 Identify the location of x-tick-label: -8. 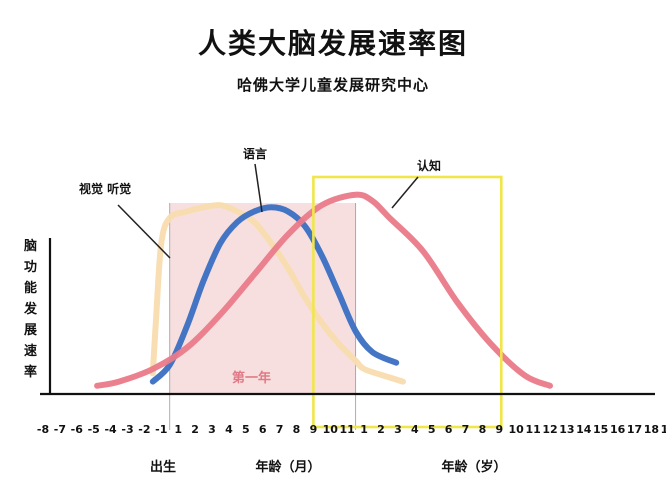
(43, 429).